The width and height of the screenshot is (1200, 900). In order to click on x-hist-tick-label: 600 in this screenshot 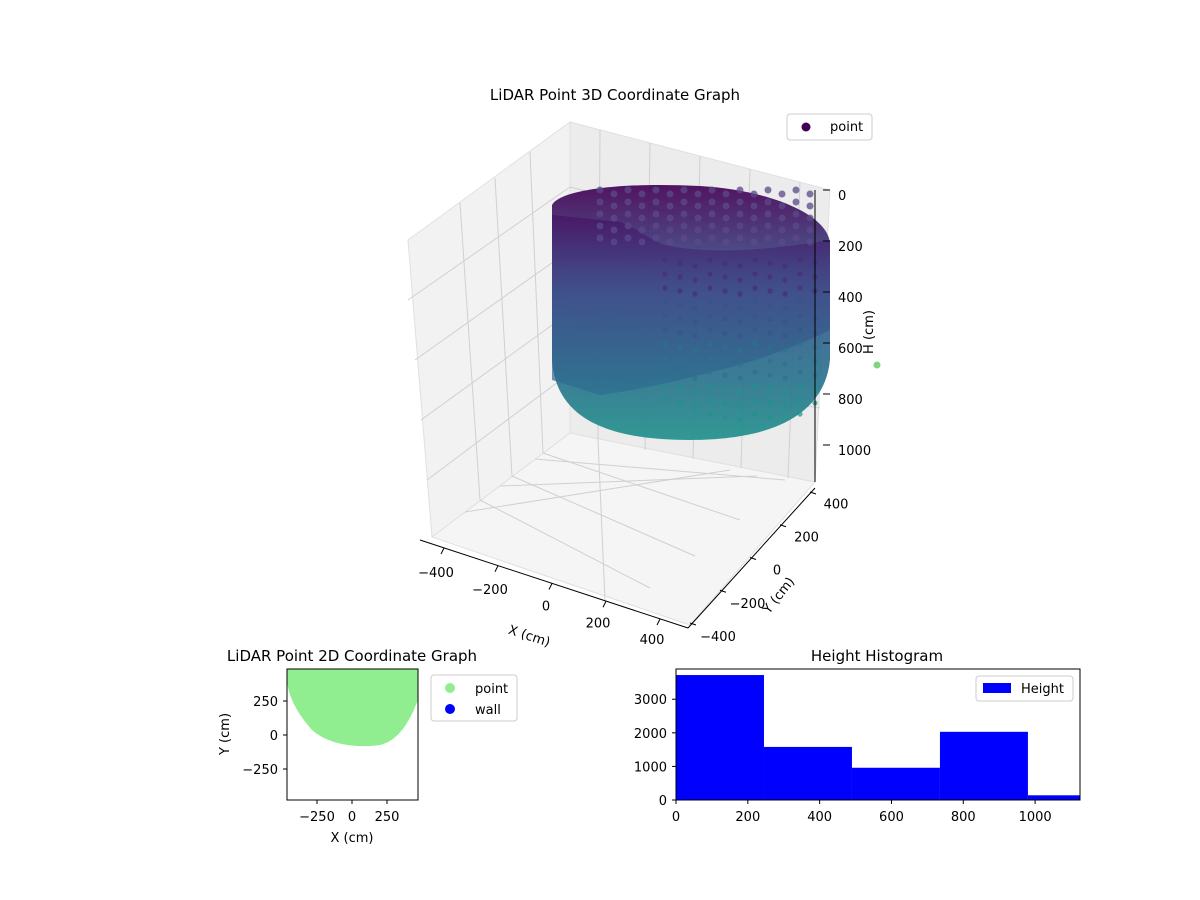, I will do `click(891, 817)`.